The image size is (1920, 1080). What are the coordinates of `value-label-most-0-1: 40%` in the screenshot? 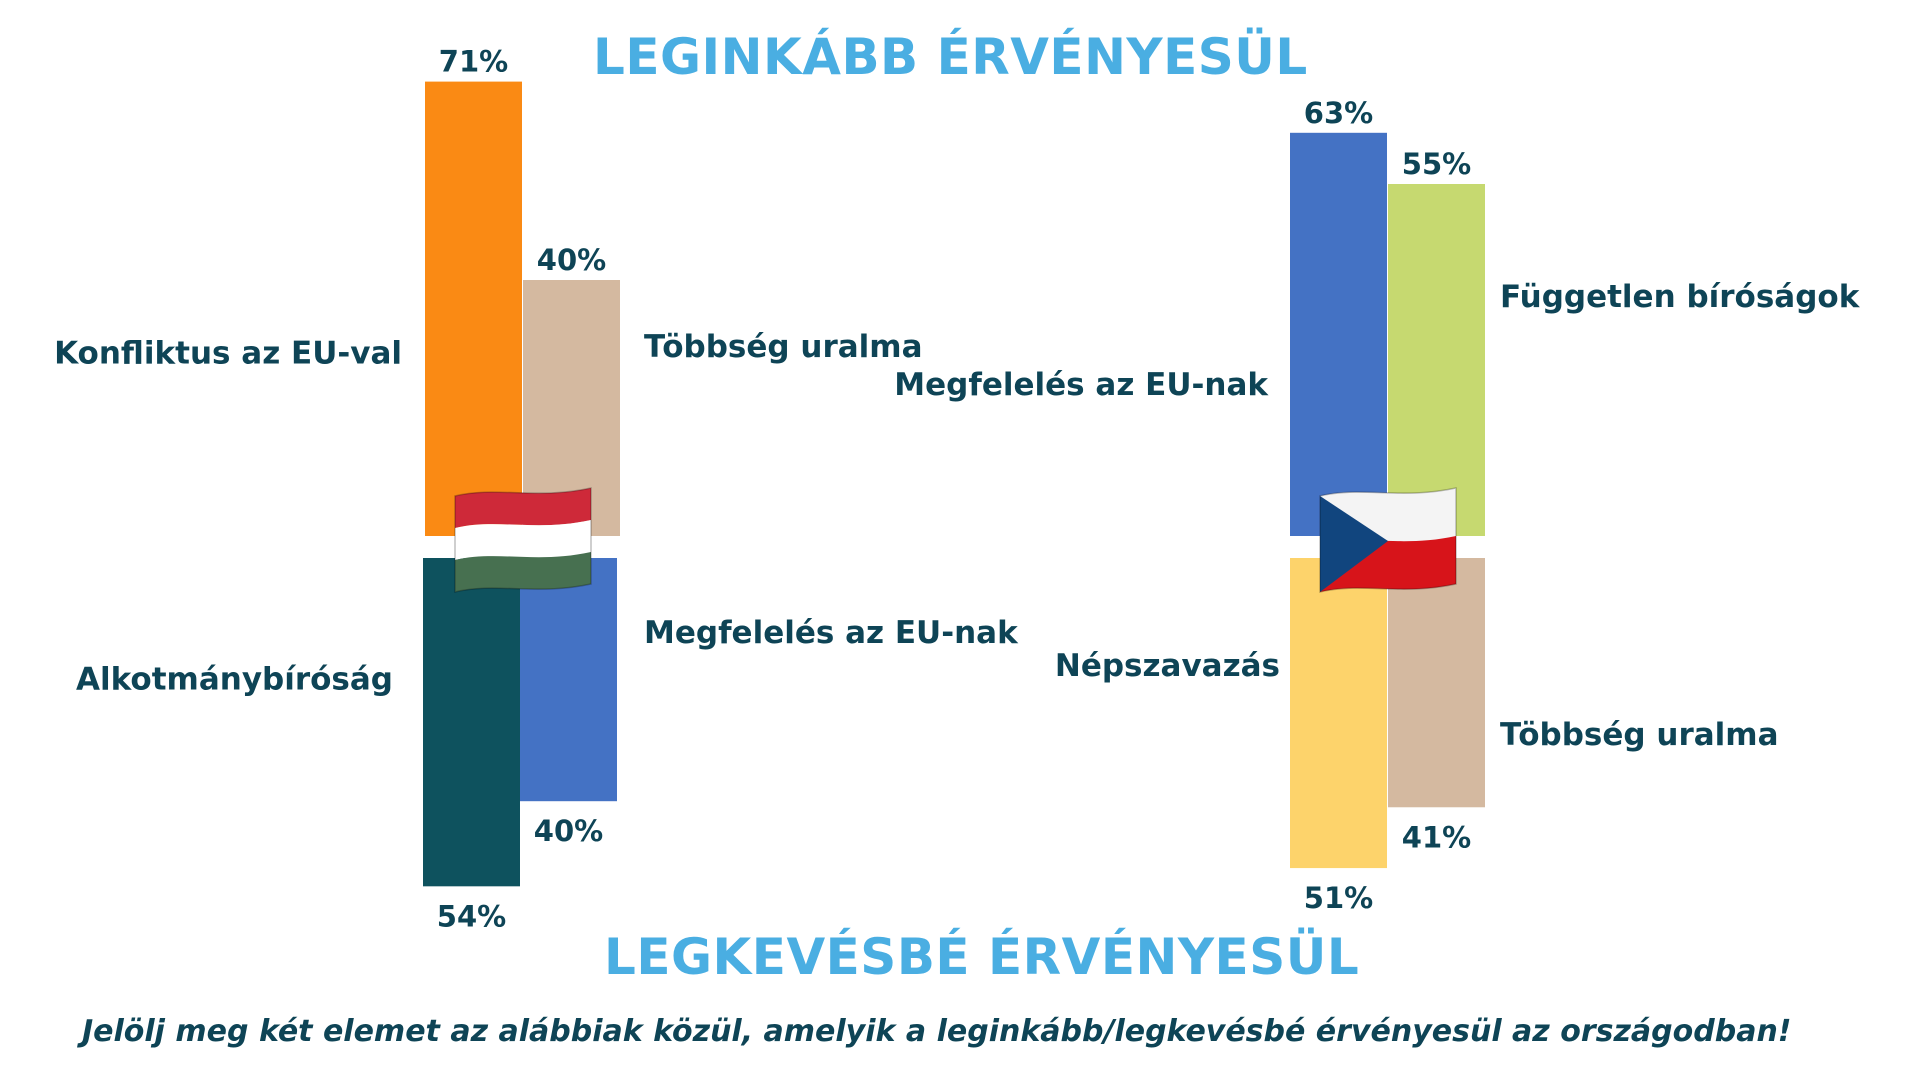 It's located at (571, 260).